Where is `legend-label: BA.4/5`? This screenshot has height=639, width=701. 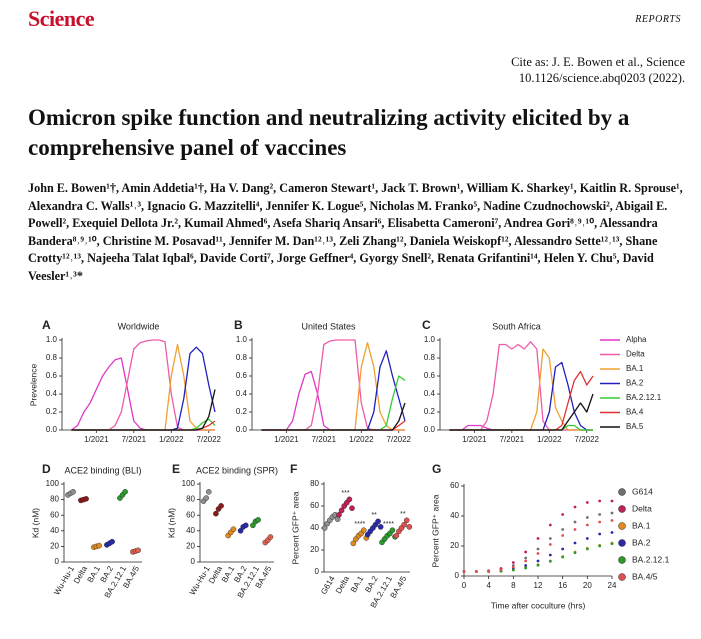 legend-label: BA.4/5 is located at coordinates (645, 576).